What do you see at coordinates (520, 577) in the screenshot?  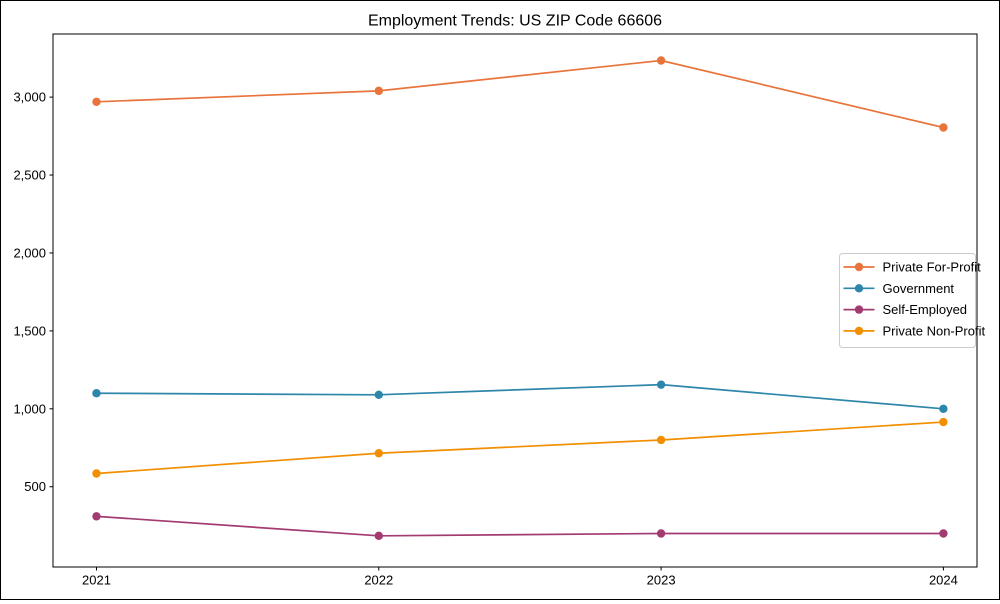 I see `x-axis: 2021 2022 2023 2024` at bounding box center [520, 577].